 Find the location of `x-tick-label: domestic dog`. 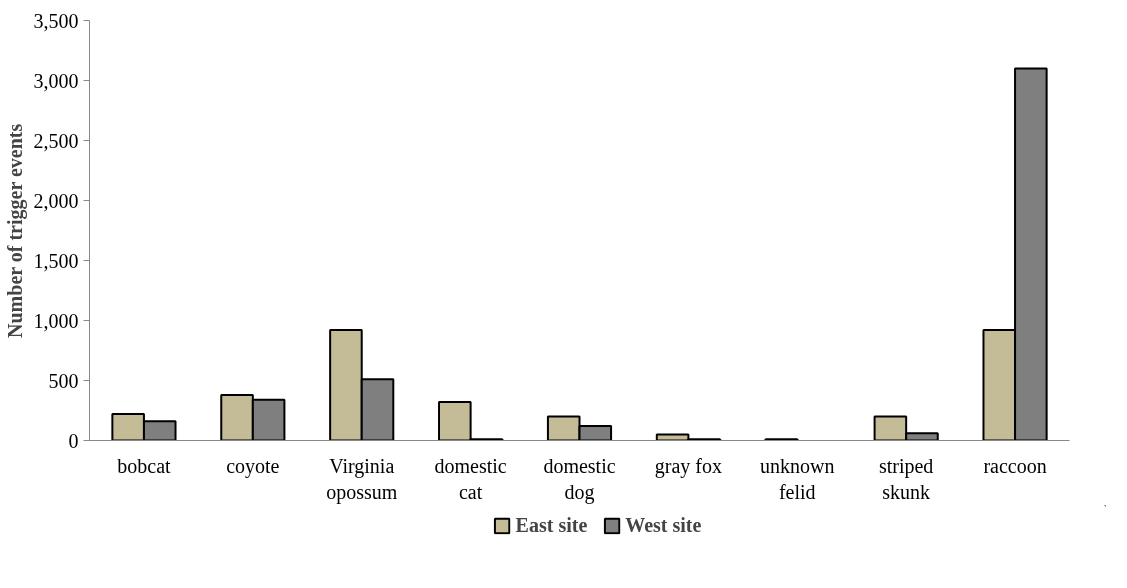

x-tick-label: domestic dog is located at coordinates (579, 479).